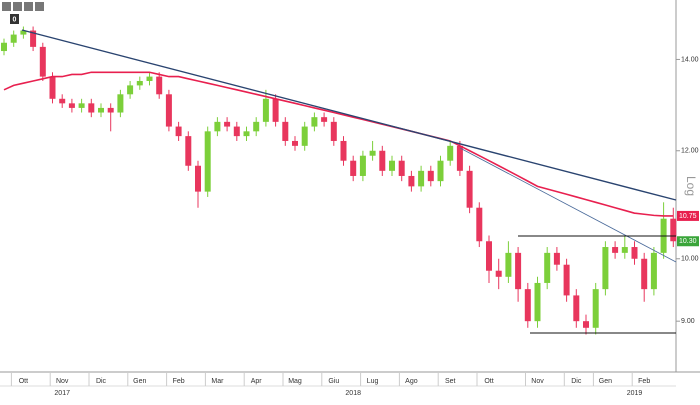 Image resolution: width=700 pixels, height=405 pixels. What do you see at coordinates (295, 381) in the screenshot?
I see `x-tick-label: Mag` at bounding box center [295, 381].